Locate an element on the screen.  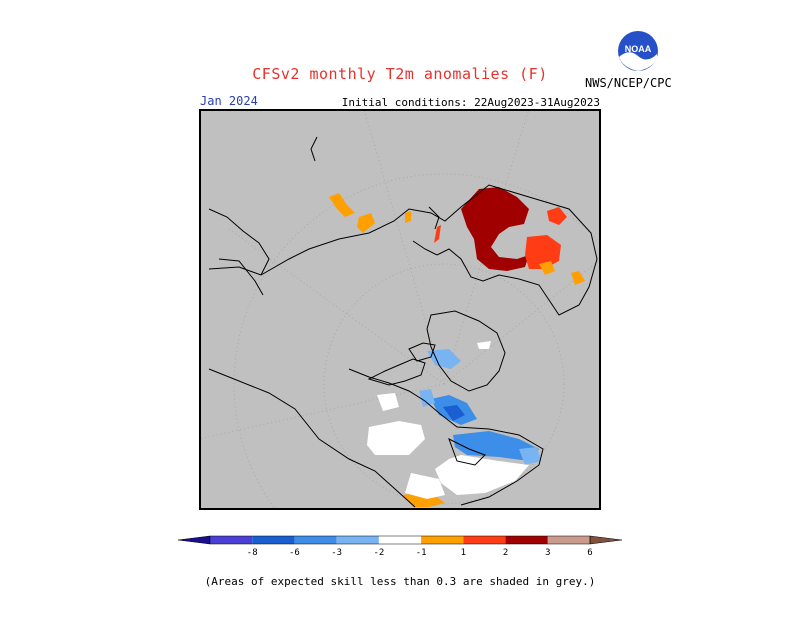
near-normal-areas is located at coordinates (448, 420).